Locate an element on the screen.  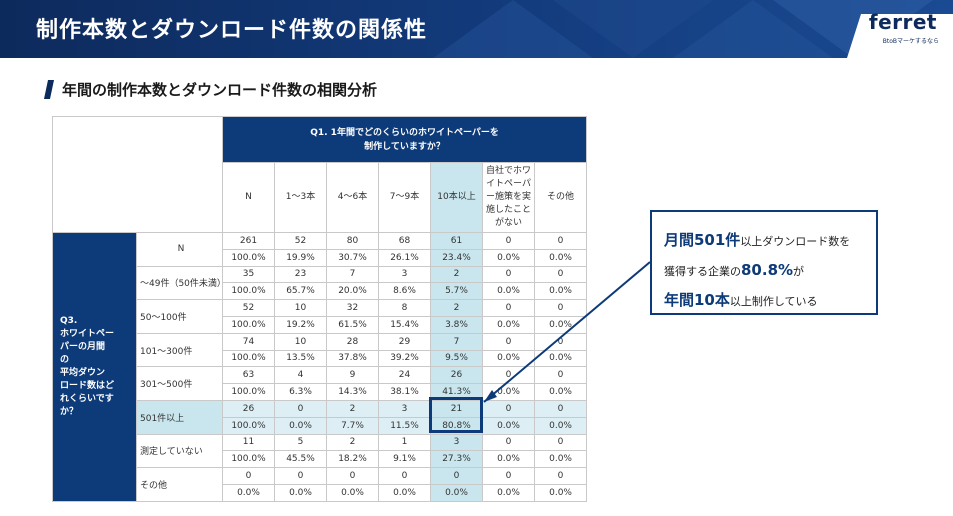
count-cell: 23 is located at coordinates (300, 274).